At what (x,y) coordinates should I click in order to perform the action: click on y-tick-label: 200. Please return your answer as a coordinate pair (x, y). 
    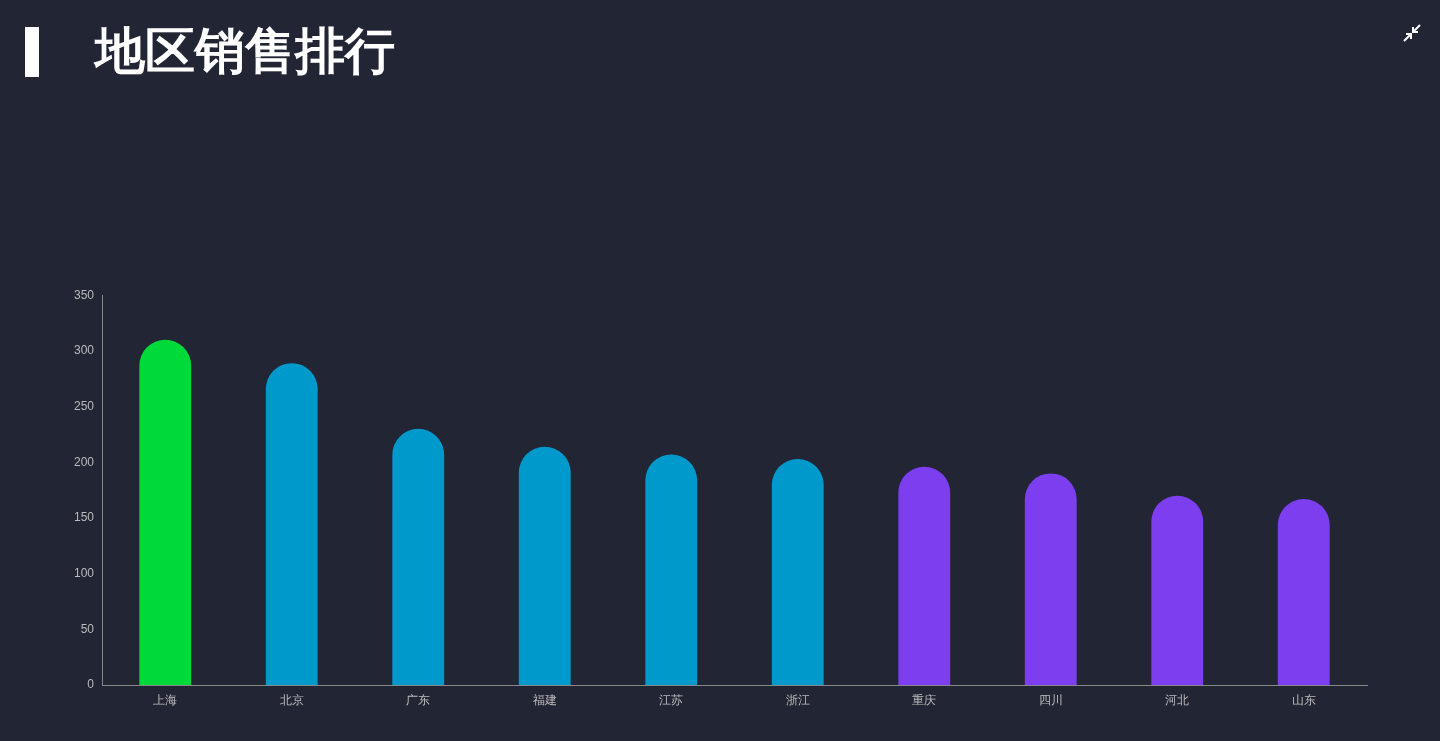
    Looking at the image, I should click on (84, 461).